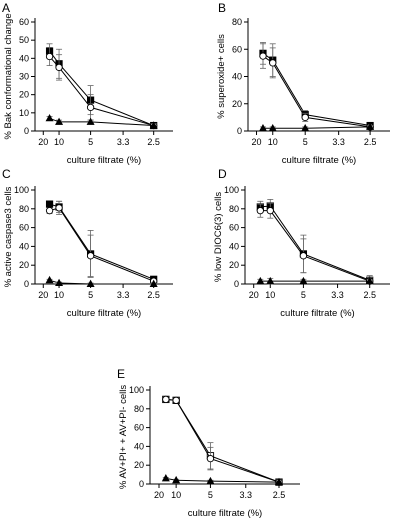 The image size is (416, 529). What do you see at coordinates (221, 76) in the screenshot?
I see `y-axis-label: % superoxide+ cells` at bounding box center [221, 76].